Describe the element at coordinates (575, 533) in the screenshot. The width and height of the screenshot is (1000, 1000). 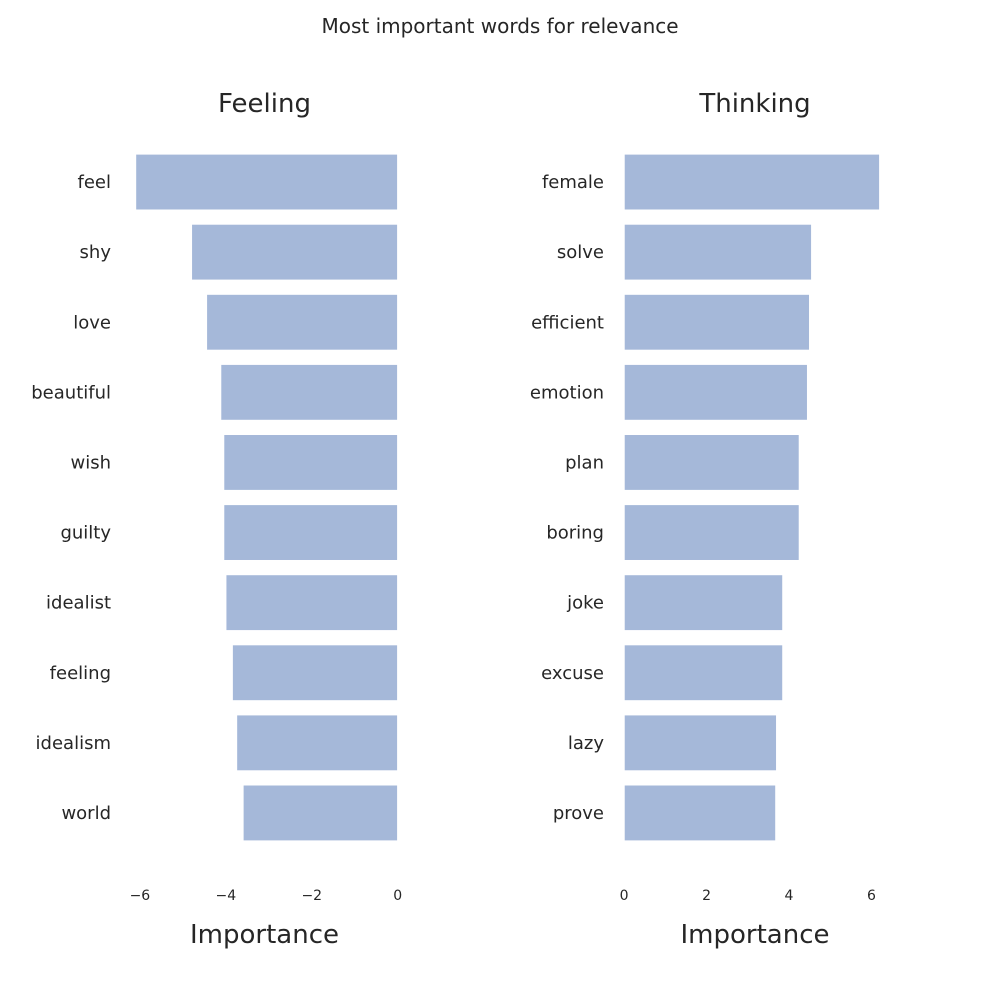
I see `category-label: boring` at that location.